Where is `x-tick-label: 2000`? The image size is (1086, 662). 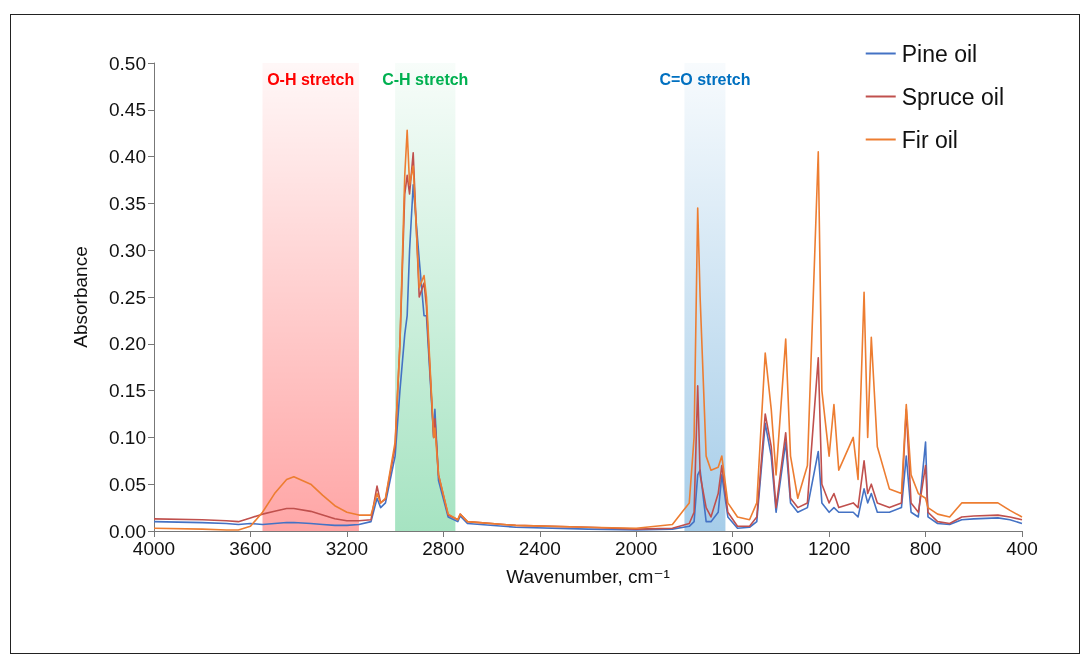 x-tick-label: 2000 is located at coordinates (636, 548).